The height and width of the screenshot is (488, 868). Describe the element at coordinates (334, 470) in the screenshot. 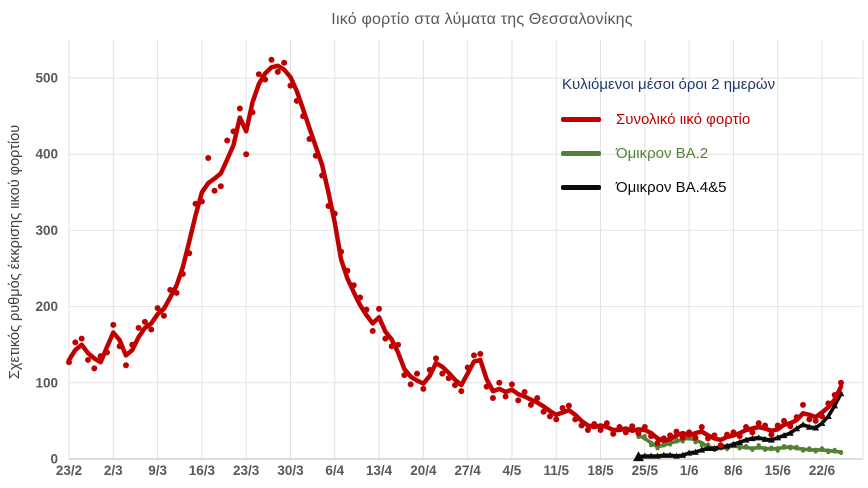

I see `x-tick-label: 6/4` at that location.